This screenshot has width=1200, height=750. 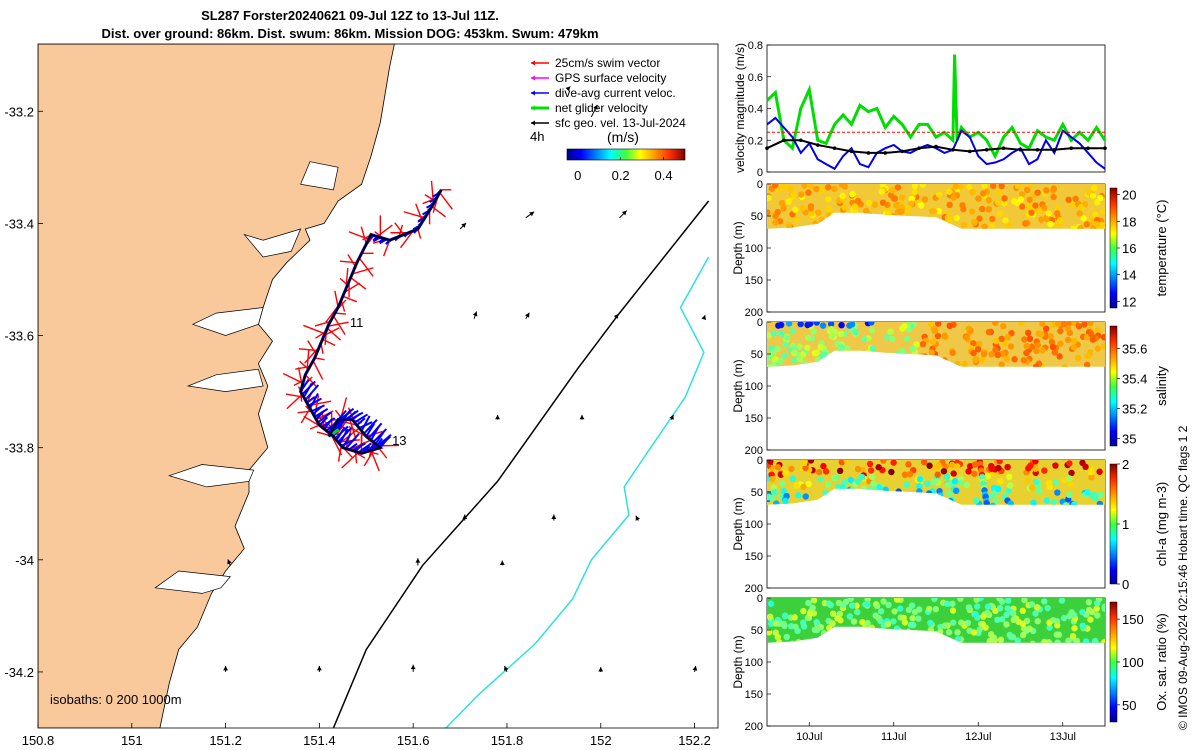 I want to click on map-y-tick-label: -33.4, so click(x=19, y=223).